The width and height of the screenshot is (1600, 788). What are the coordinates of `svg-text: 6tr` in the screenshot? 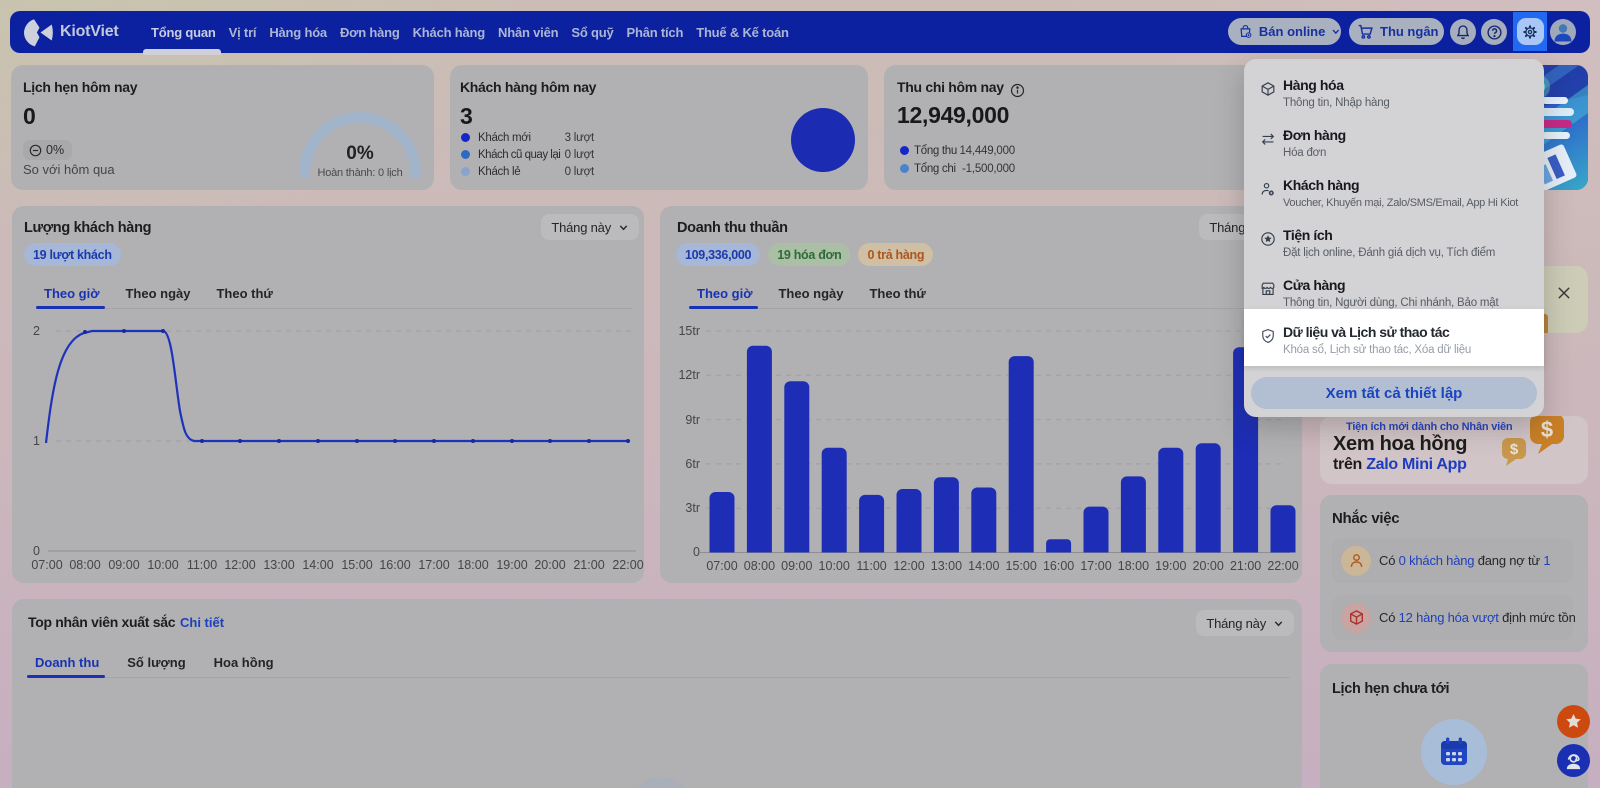 It's located at (692, 464).